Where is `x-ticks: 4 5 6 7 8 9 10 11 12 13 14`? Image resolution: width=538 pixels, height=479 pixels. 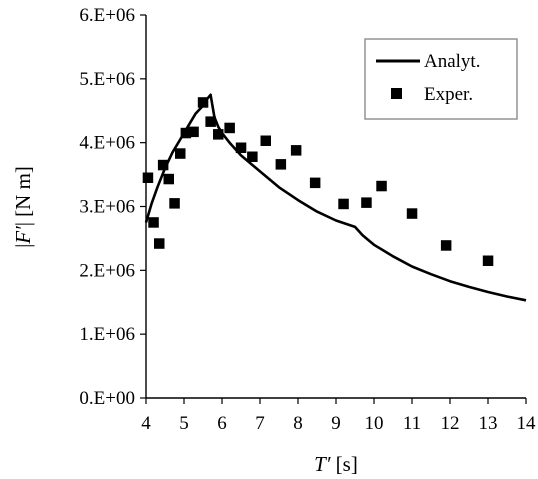
x-ticks: 4 5 6 7 8 9 10 11 12 13 14 is located at coordinates (338, 416).